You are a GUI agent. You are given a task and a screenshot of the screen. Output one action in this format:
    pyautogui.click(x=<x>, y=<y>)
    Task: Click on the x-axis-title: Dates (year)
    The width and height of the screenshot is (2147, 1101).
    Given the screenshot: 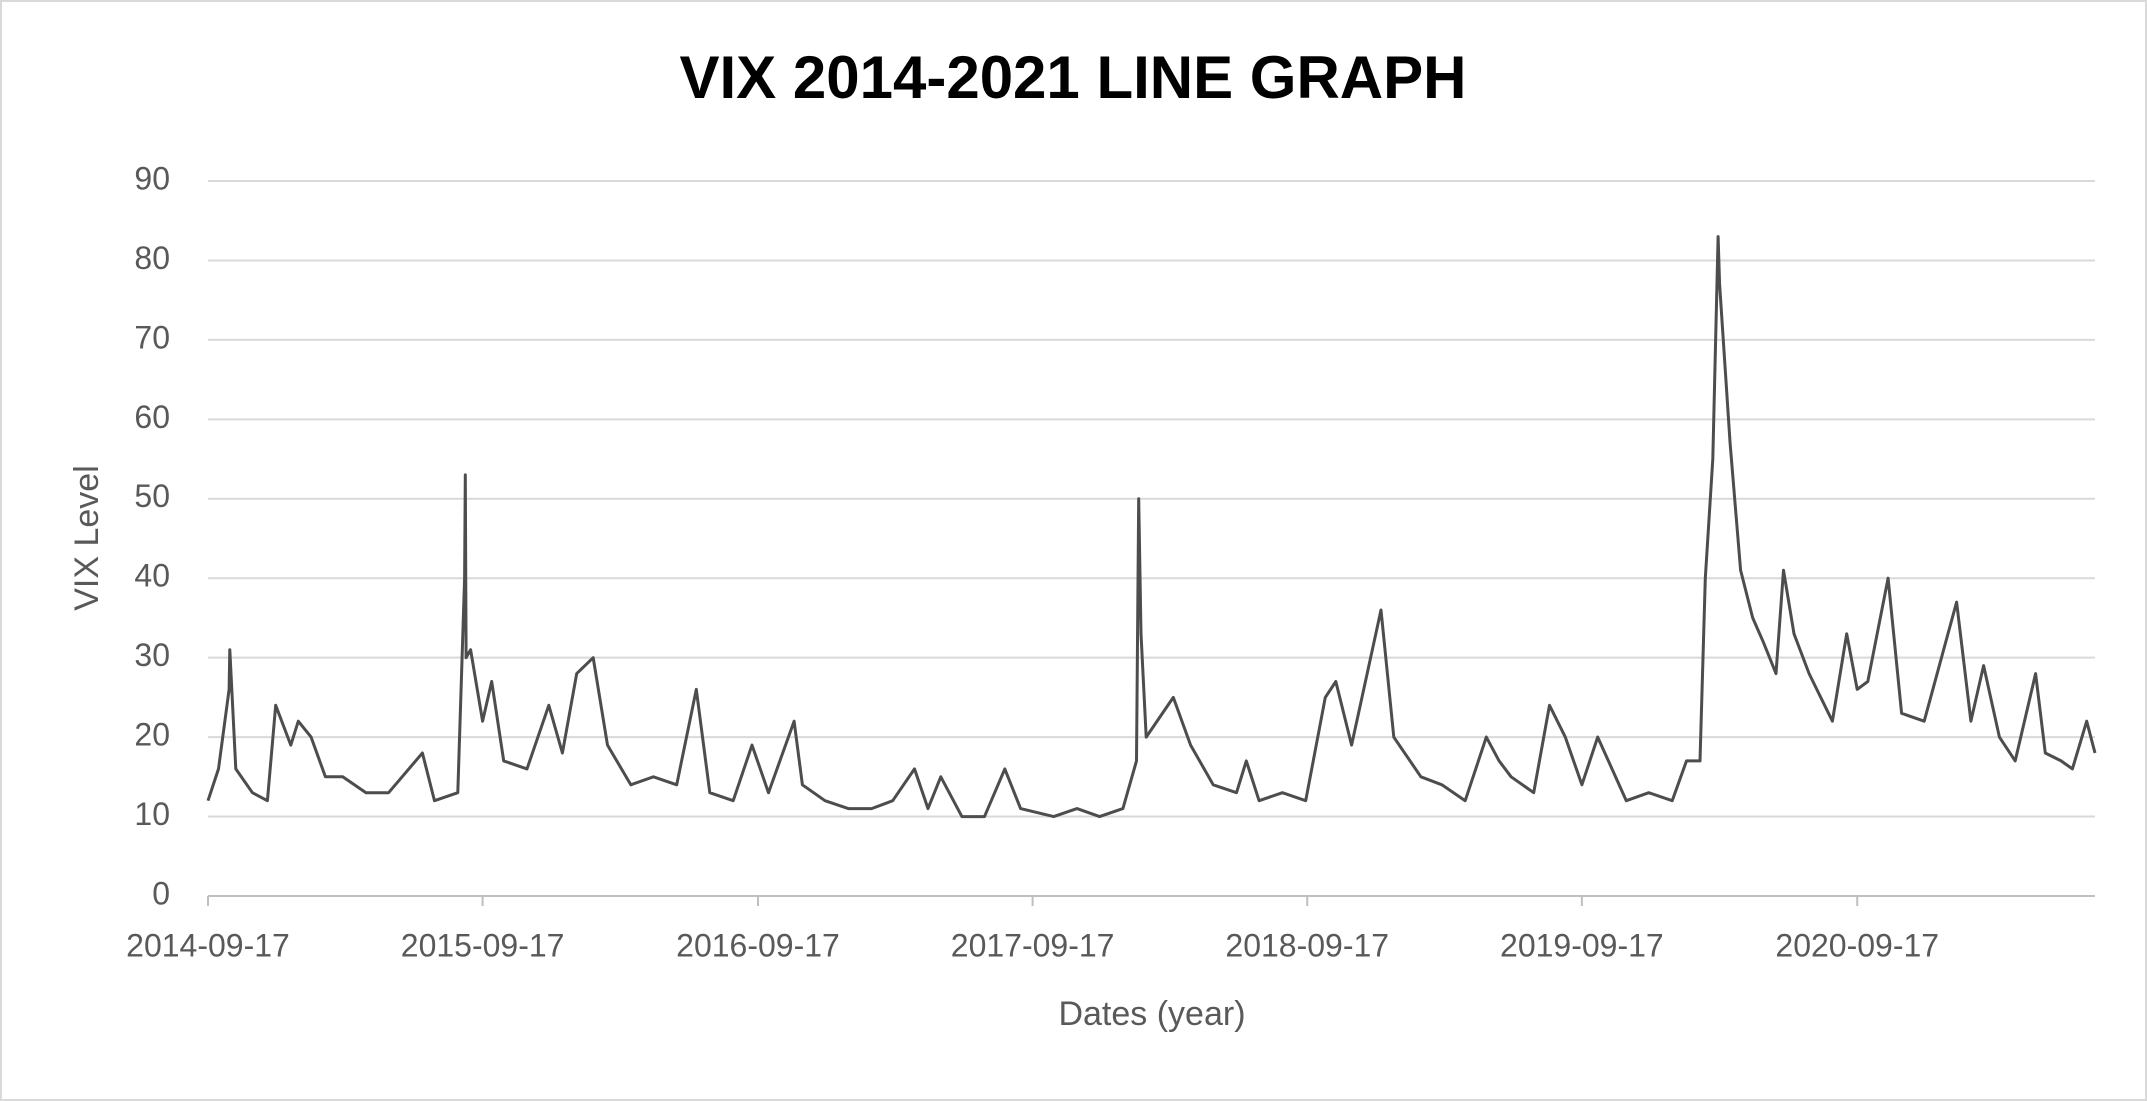 What is the action you would take?
    pyautogui.click(x=1151, y=1014)
    